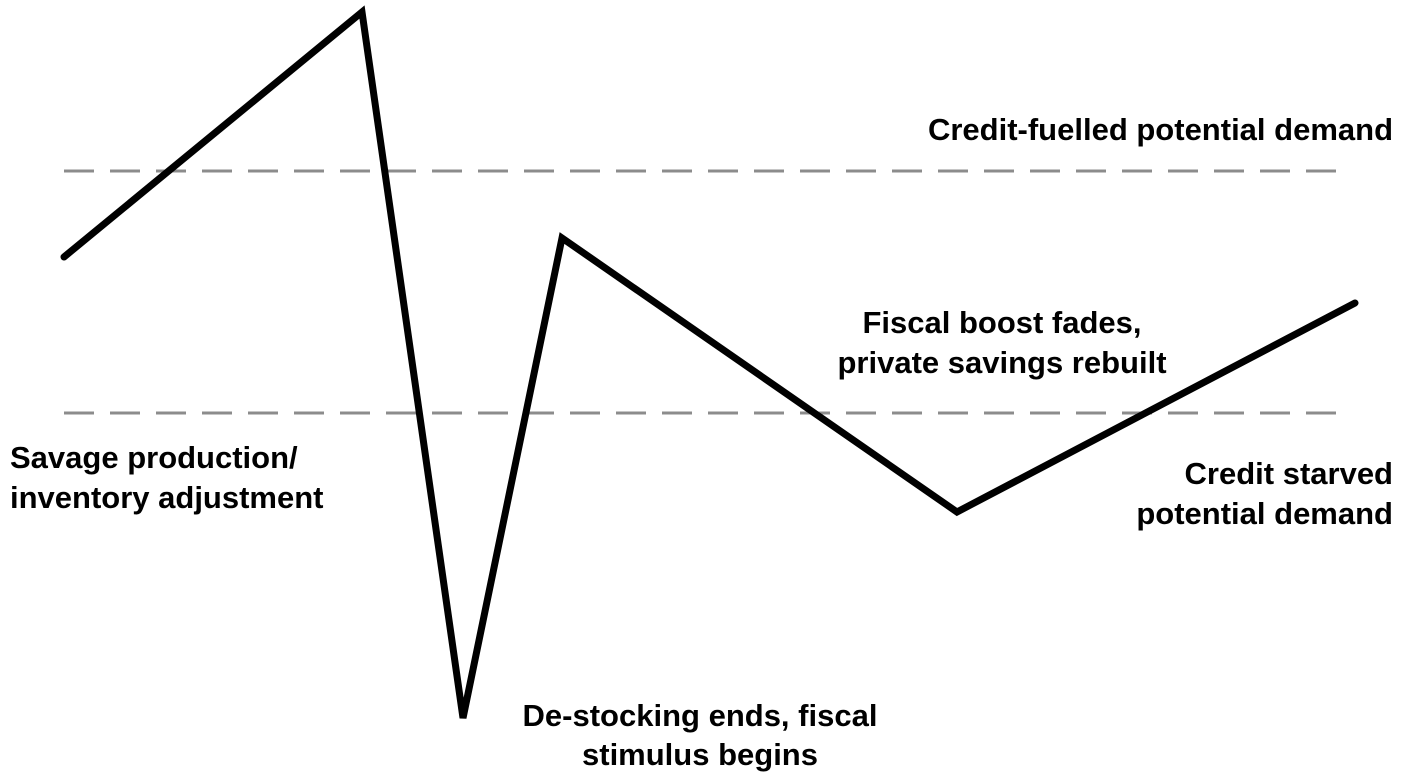  I want to click on fiscal-fade-label: private savings rebuilt, so click(1001, 362).